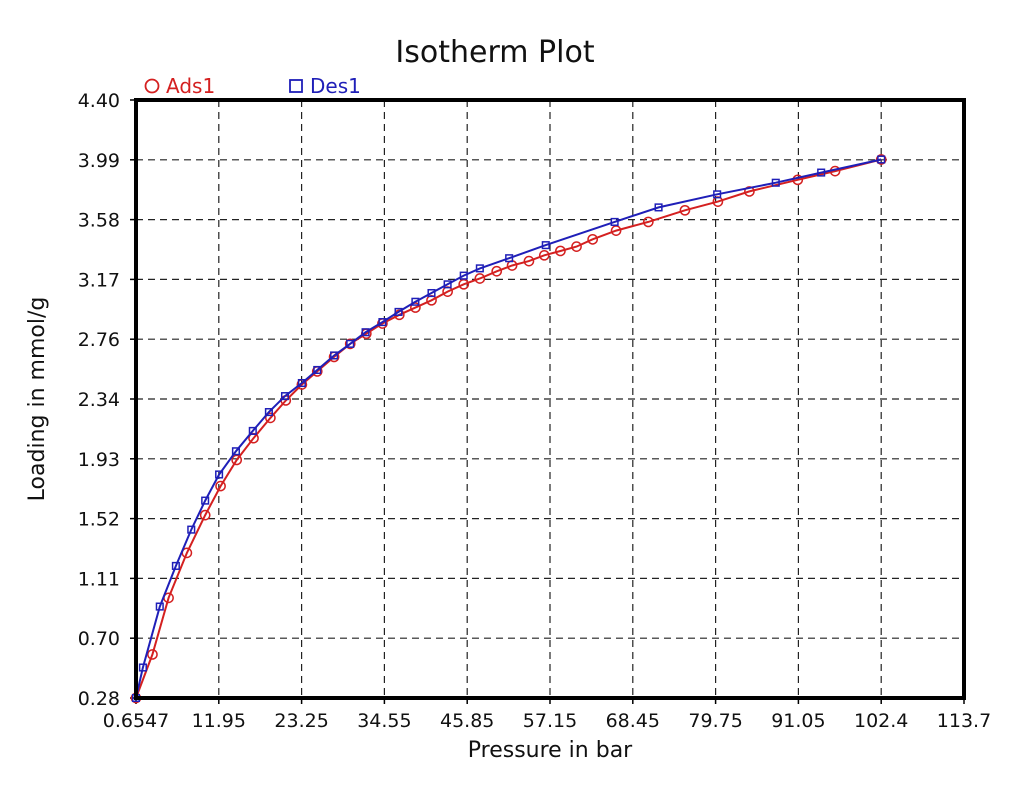  I want to click on x-tick-label: 113.7, so click(964, 721).